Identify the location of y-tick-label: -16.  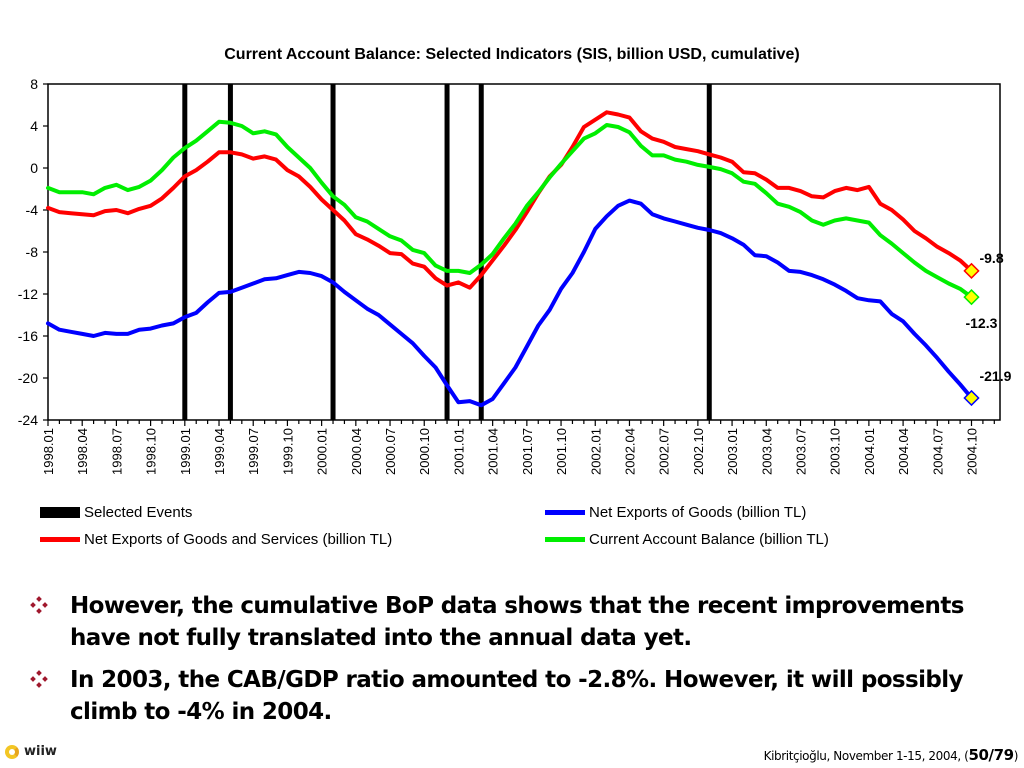
(28, 336).